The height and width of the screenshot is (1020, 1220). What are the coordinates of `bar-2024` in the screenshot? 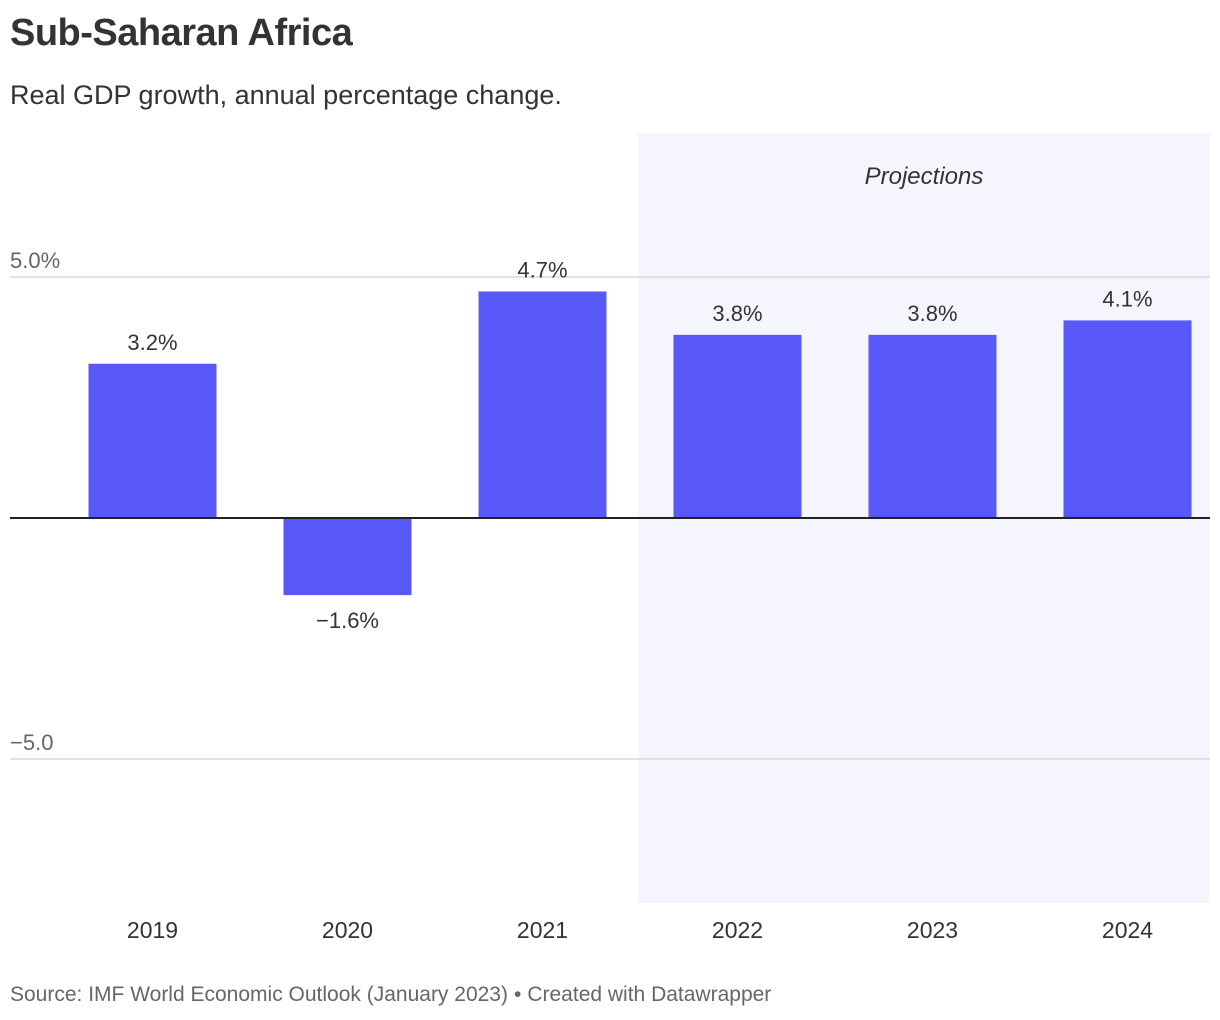 It's located at (1127, 419).